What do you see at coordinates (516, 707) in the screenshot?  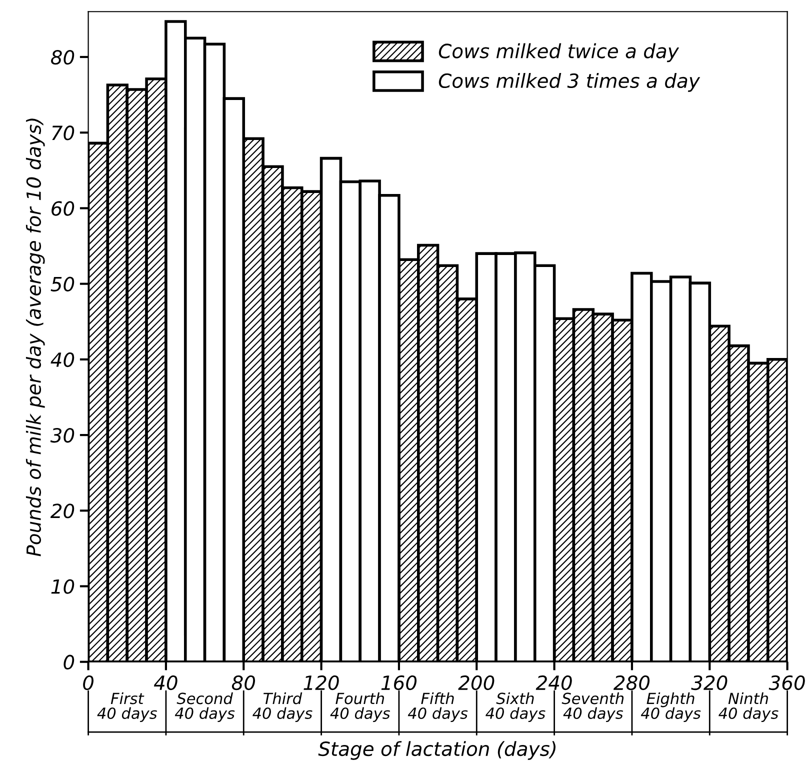 I see `text: Sixth 40 days` at bounding box center [516, 707].